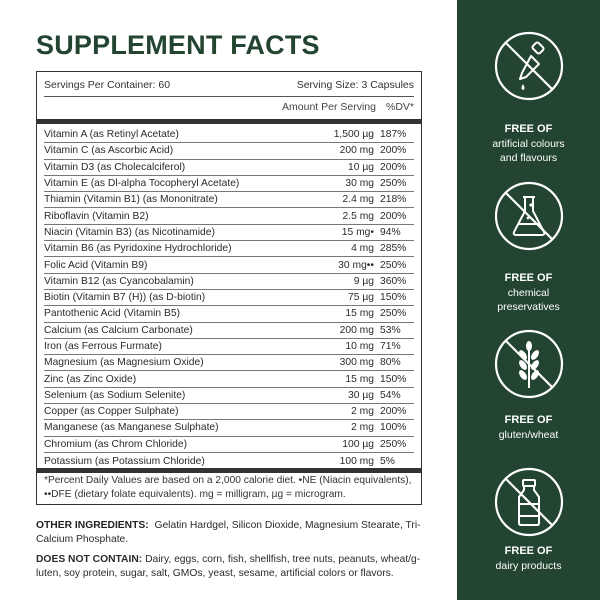  Describe the element at coordinates (393, 249) in the screenshot. I see `nutrient-dv: 285%` at that location.